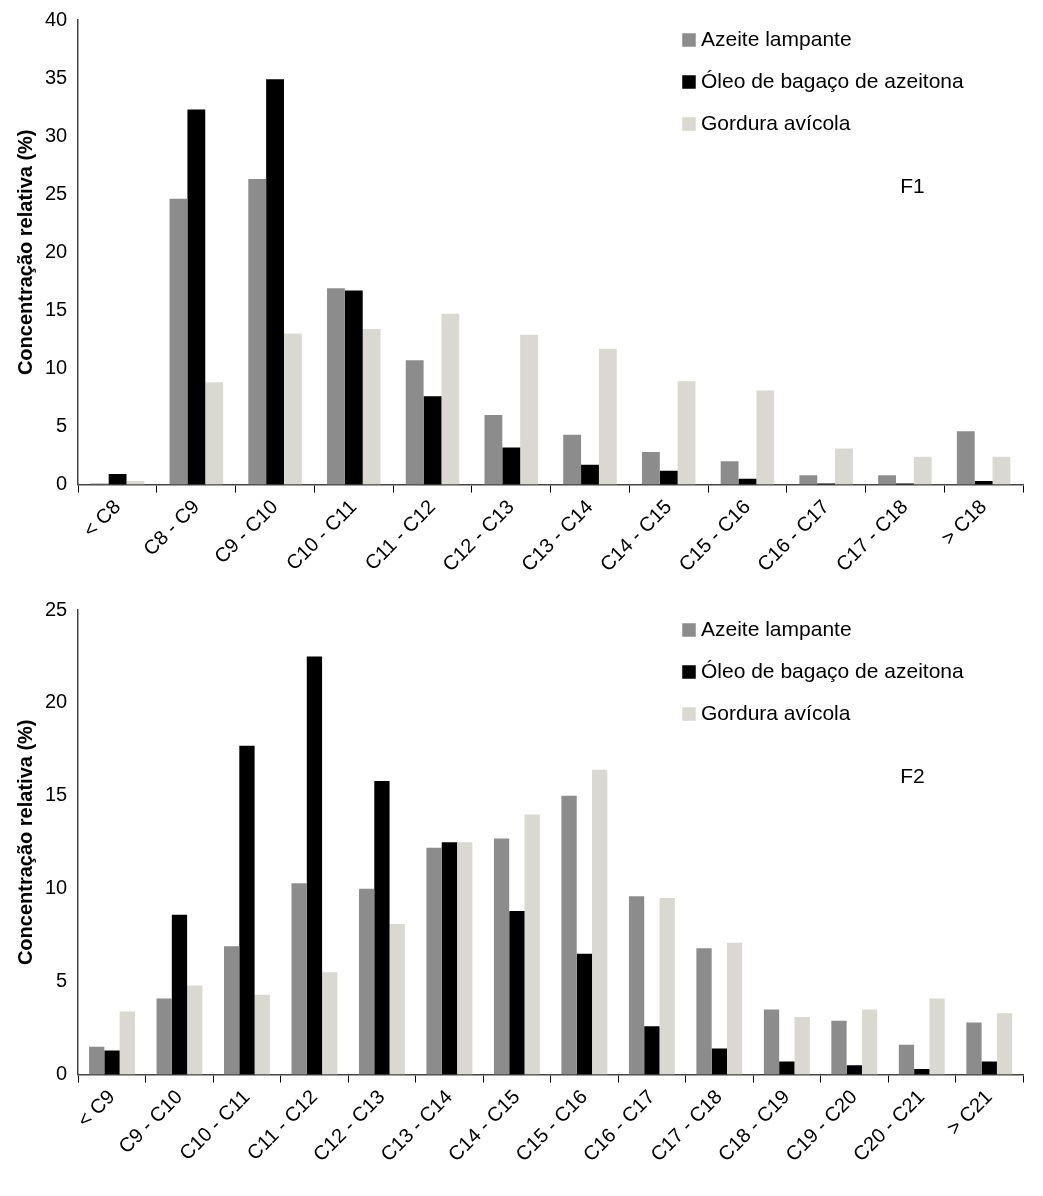 The height and width of the screenshot is (1196, 1043). Describe the element at coordinates (635, 535) in the screenshot. I see `x-tick-label: C14 - C15` at that location.